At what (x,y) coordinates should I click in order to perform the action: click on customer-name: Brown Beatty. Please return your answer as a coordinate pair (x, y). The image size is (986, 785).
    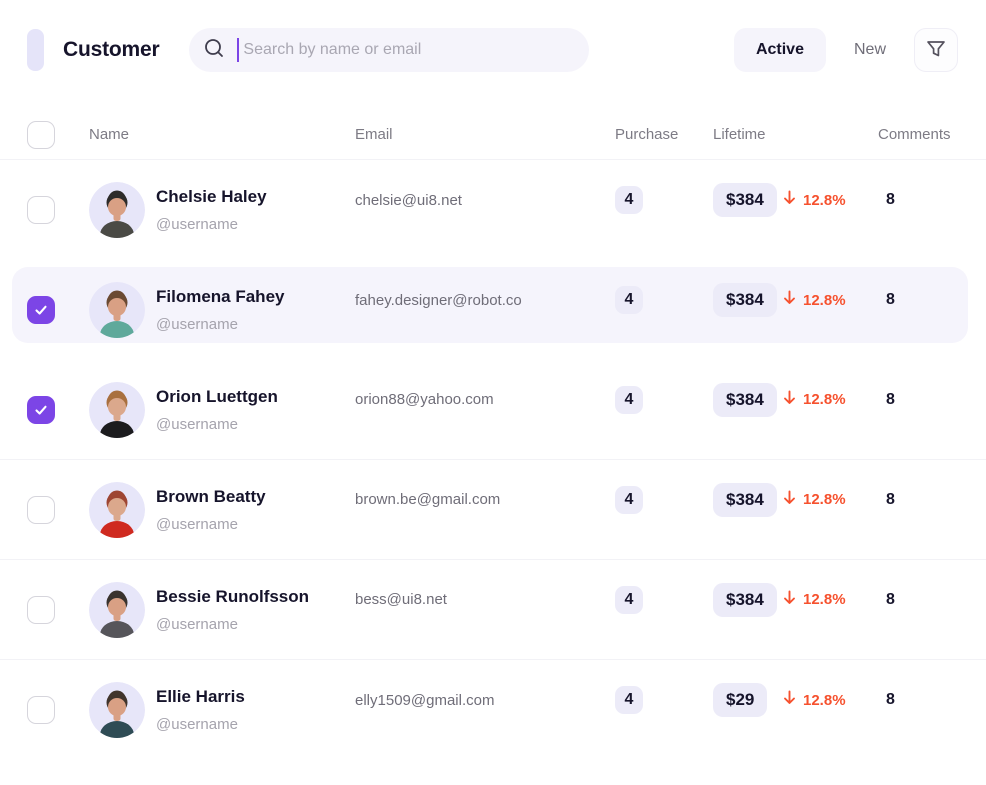
    Looking at the image, I should click on (211, 496).